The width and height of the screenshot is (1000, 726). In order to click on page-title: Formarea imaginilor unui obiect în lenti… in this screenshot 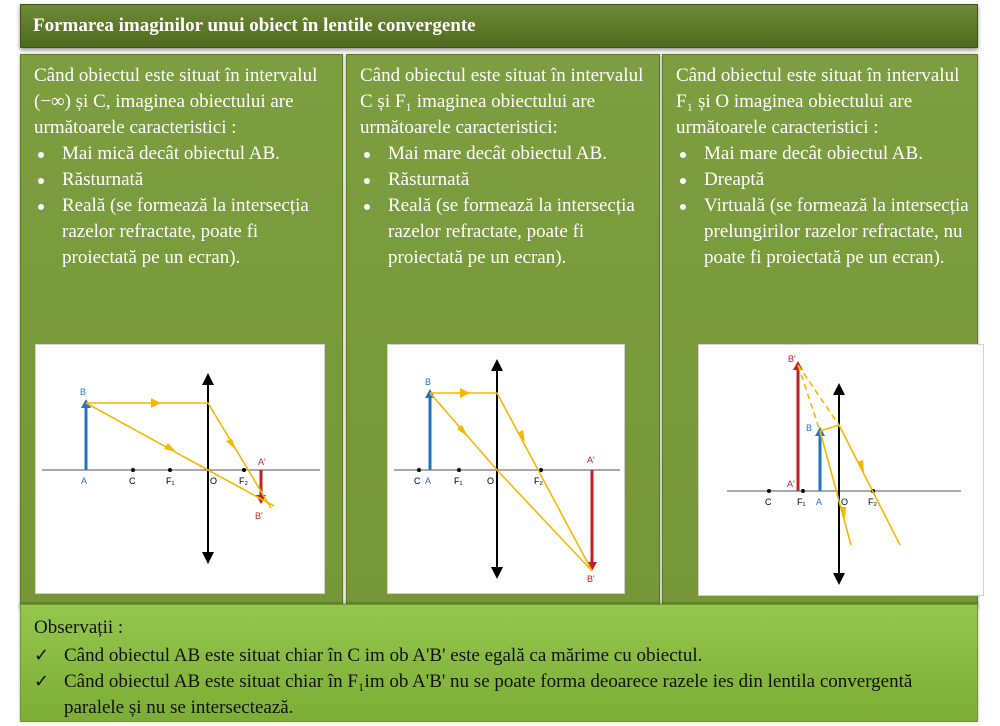, I will do `click(254, 25)`.